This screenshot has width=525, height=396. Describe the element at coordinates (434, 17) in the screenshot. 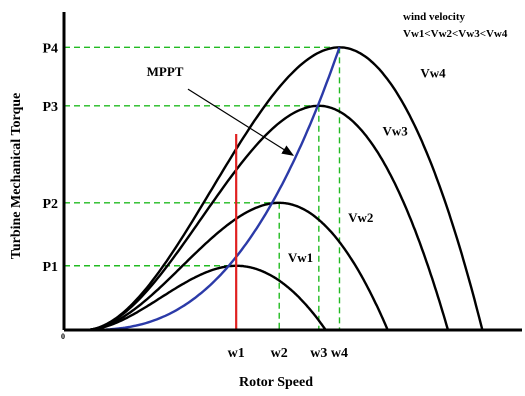

I see `legend-title: wind velocity` at that location.